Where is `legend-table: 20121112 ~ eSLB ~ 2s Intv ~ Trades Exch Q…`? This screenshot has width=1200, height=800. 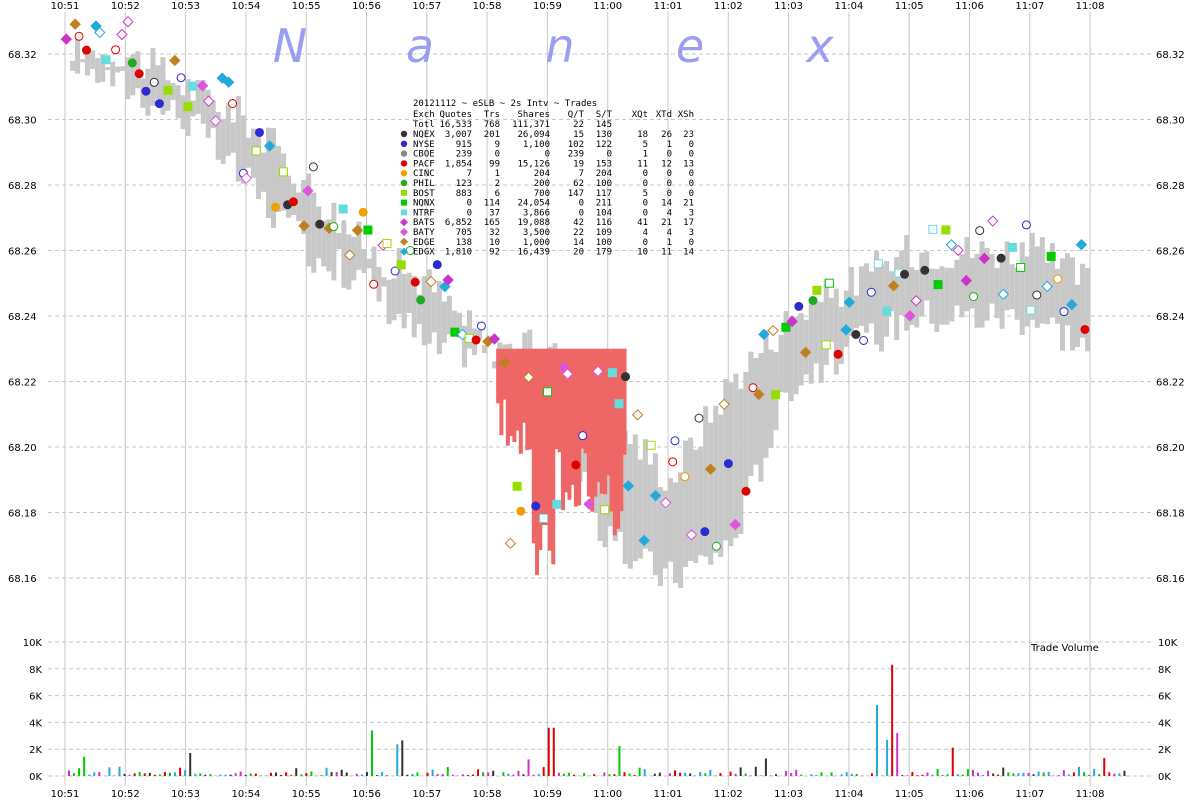
legend-table: 20121112 ~ eSLB ~ 2s Intv ~ Trades Exch Q… is located at coordinates (547, 178).